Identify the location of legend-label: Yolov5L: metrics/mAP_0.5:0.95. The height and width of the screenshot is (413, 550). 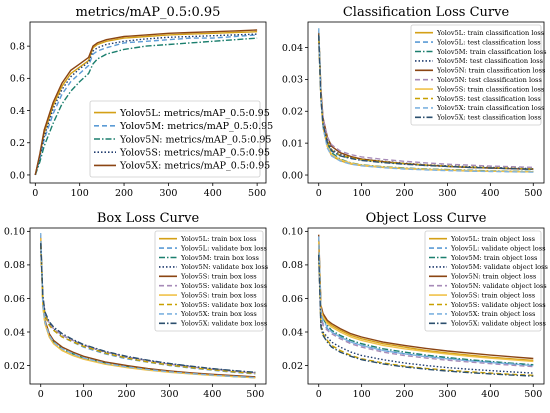
(194, 113).